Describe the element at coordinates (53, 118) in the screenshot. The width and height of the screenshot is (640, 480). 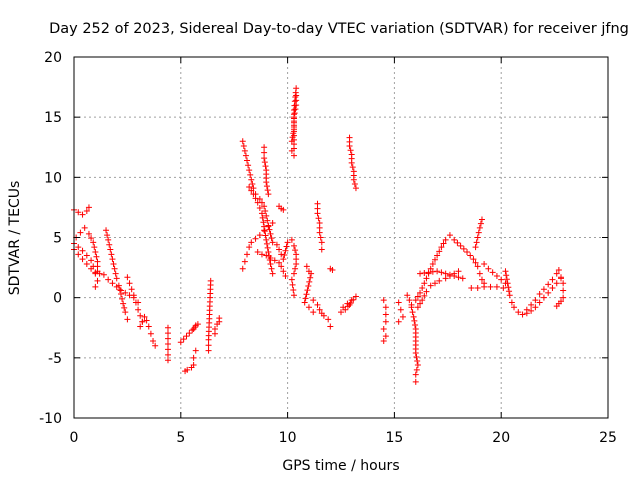
I see `y-tick-label: 15` at that location.